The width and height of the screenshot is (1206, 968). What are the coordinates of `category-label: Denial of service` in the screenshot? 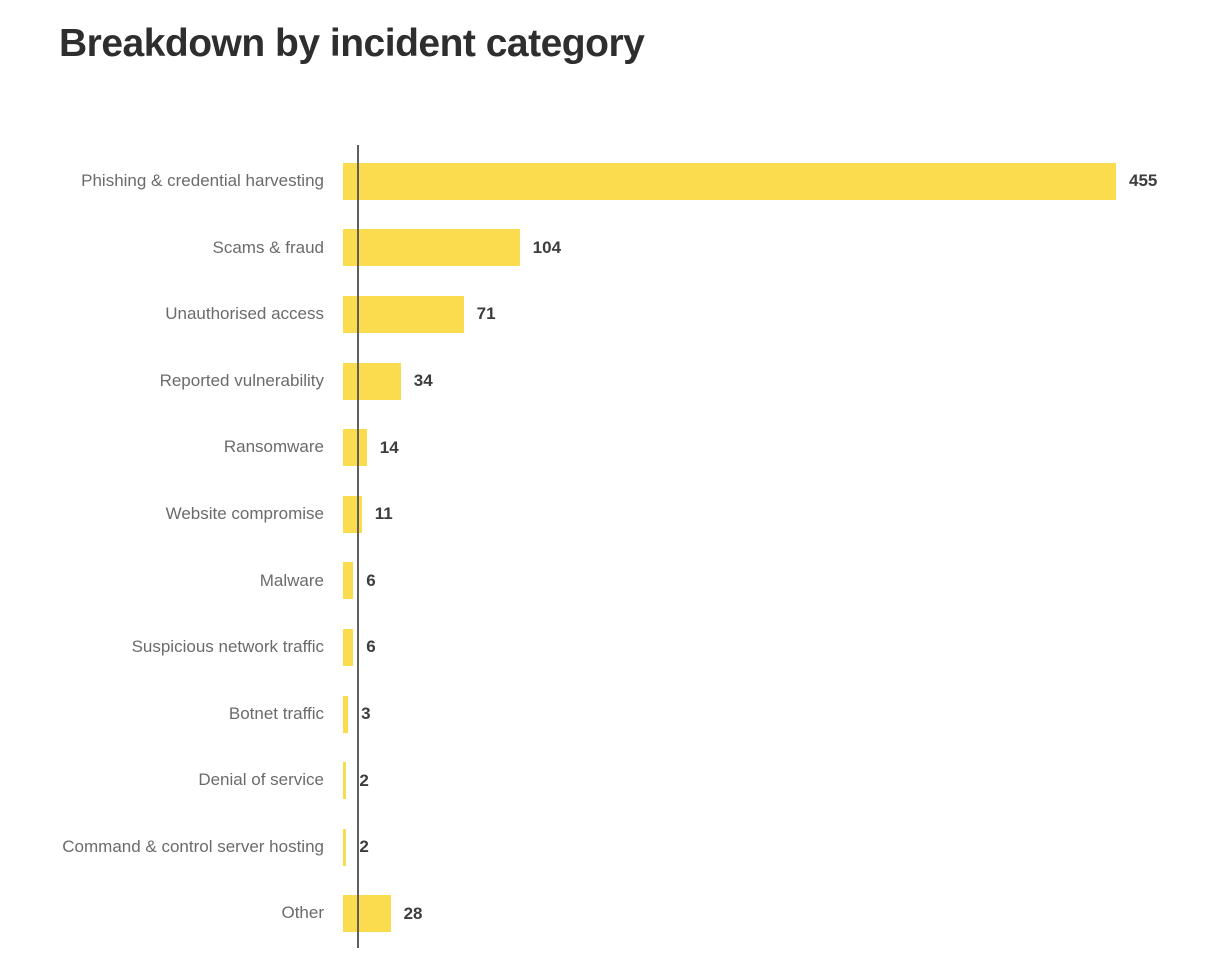 It's located at (261, 780).